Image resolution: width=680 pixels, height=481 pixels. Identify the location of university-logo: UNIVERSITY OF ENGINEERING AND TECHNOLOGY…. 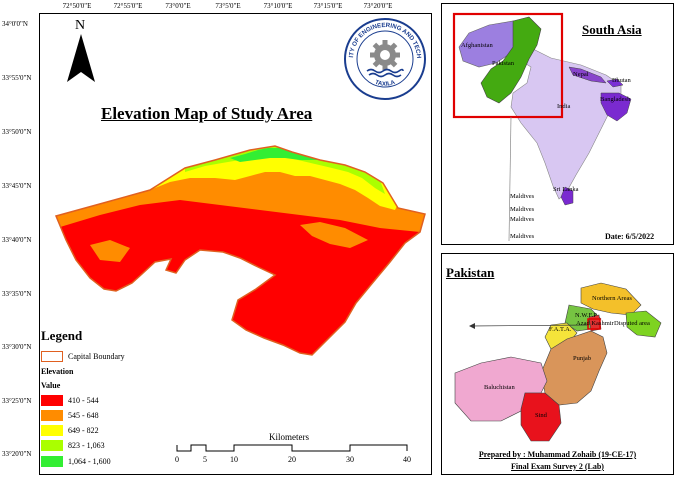
(384, 56).